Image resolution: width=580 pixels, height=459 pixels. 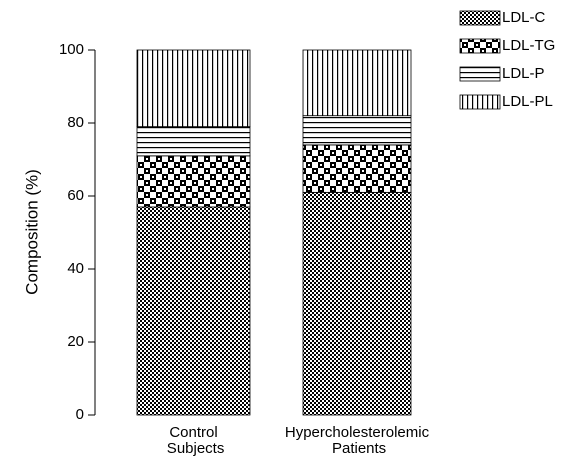 I want to click on legend-label: LDL-P, so click(x=523, y=73).